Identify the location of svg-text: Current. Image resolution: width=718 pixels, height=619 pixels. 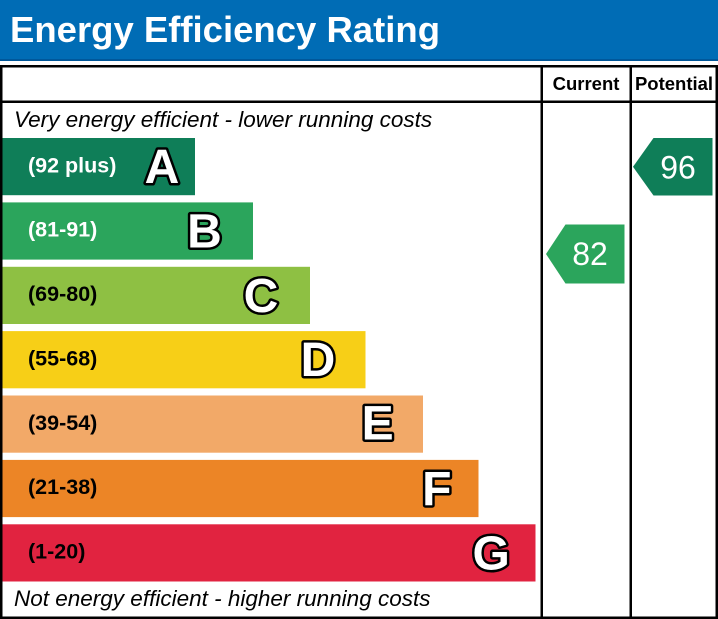
(586, 83).